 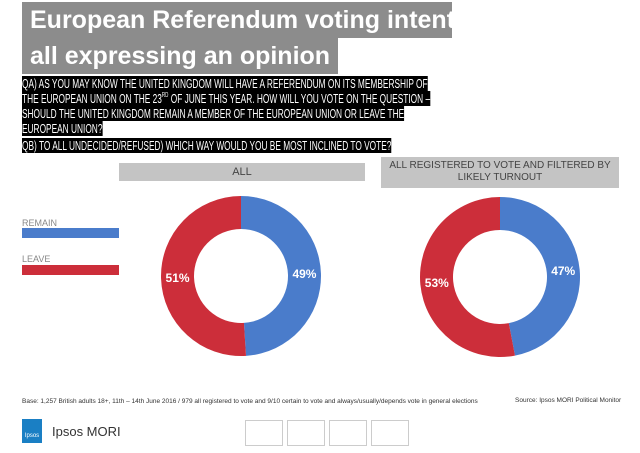 What do you see at coordinates (70, 233) in the screenshot?
I see `legend-remain-swatch` at bounding box center [70, 233].